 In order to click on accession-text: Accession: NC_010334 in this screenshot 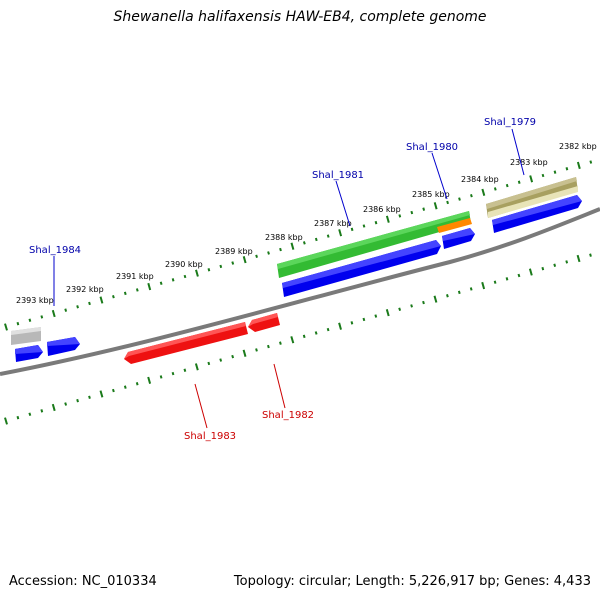, I will do `click(83, 581)`.